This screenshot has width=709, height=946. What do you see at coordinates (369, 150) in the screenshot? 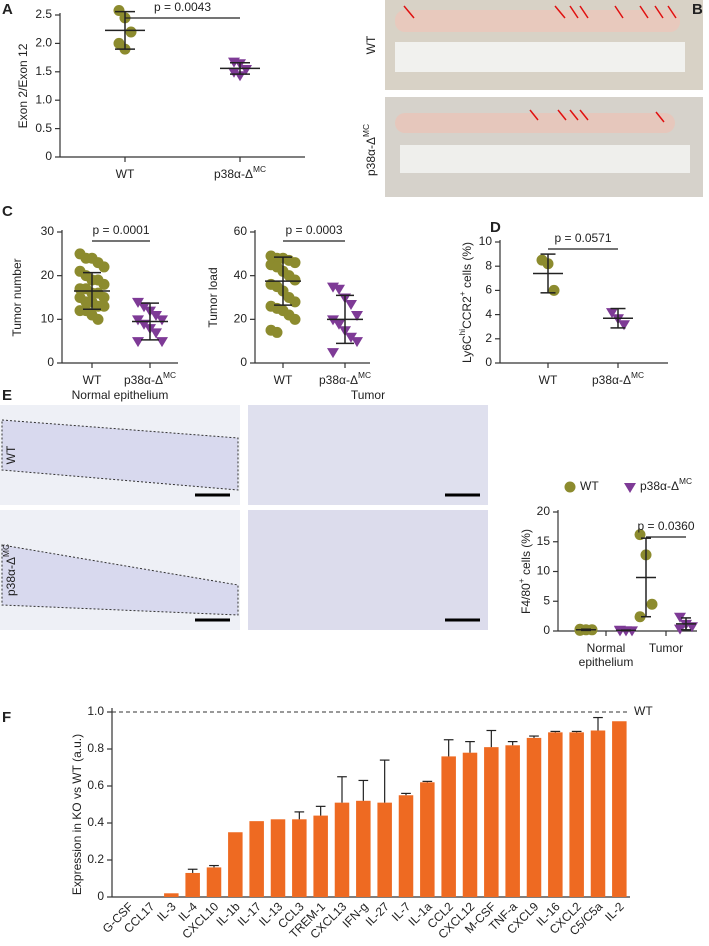
I see `row-label: p38α-ΔMC` at bounding box center [369, 150].